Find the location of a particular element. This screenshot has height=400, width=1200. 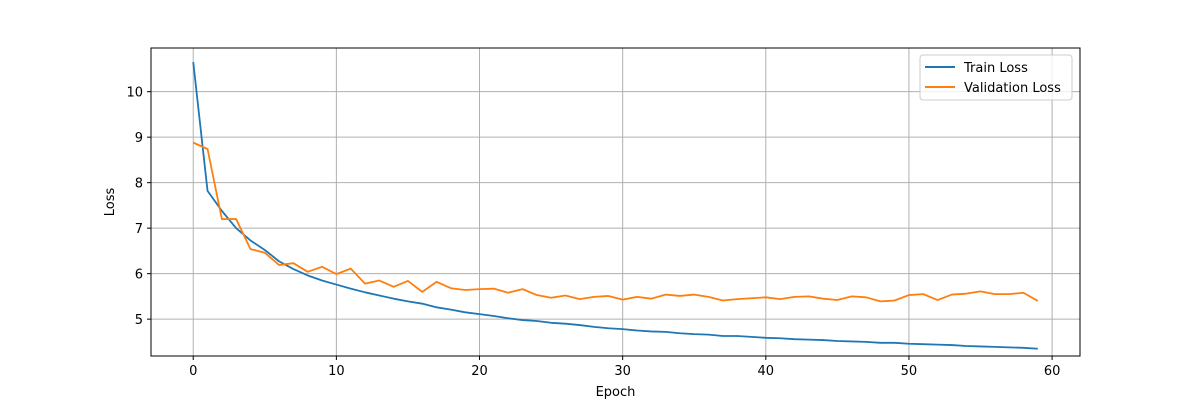

y-ticks: 5 6 7 8 9 10 is located at coordinates (138, 207).